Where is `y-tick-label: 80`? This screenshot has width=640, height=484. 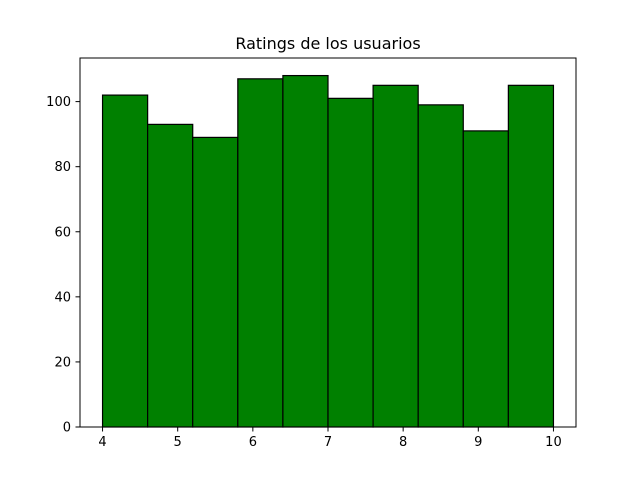 y-tick-label: 80 is located at coordinates (62, 167).